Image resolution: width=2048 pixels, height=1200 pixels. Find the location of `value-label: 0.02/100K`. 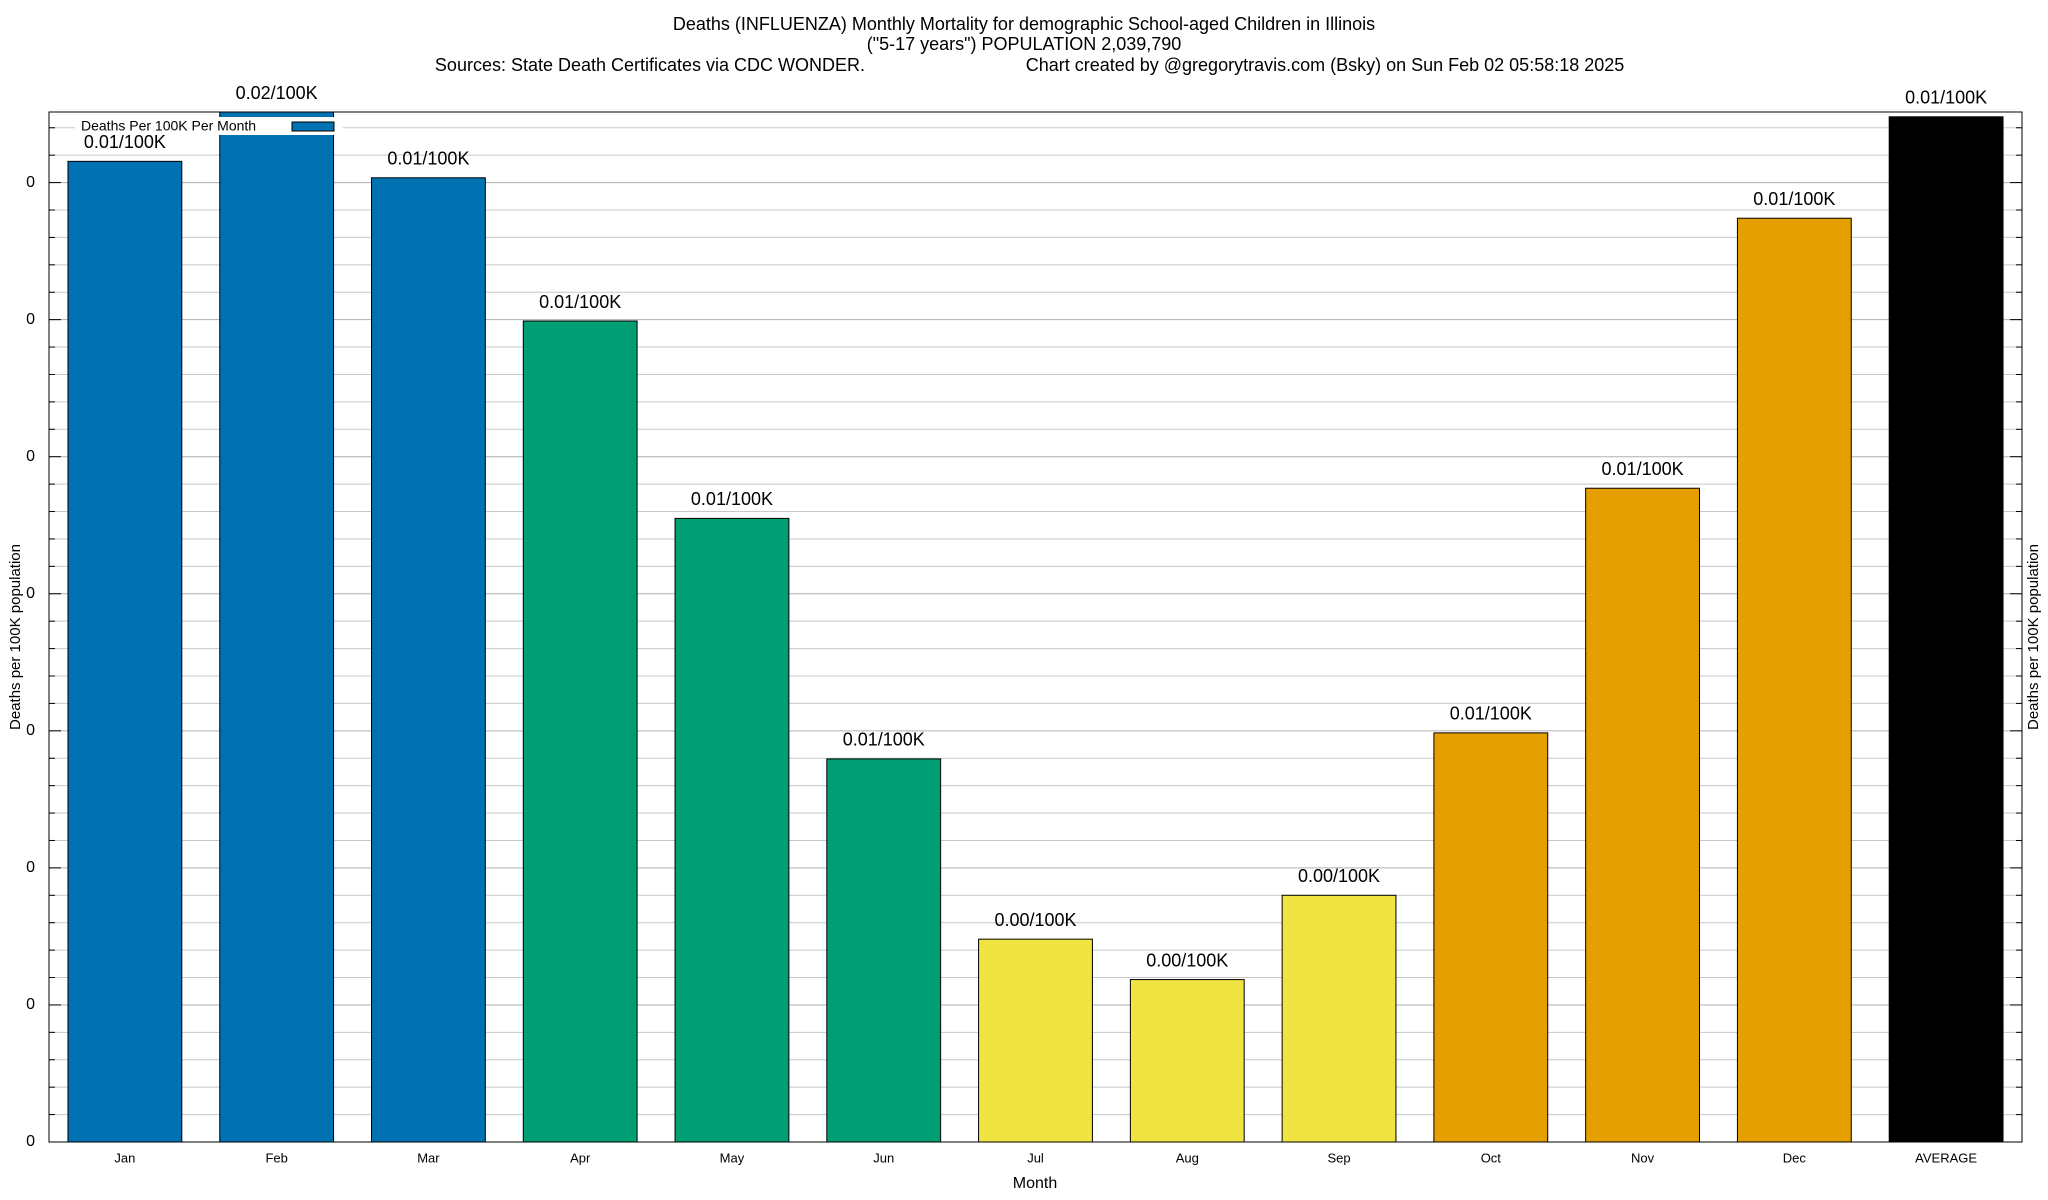

value-label: 0.02/100K is located at coordinates (277, 93).